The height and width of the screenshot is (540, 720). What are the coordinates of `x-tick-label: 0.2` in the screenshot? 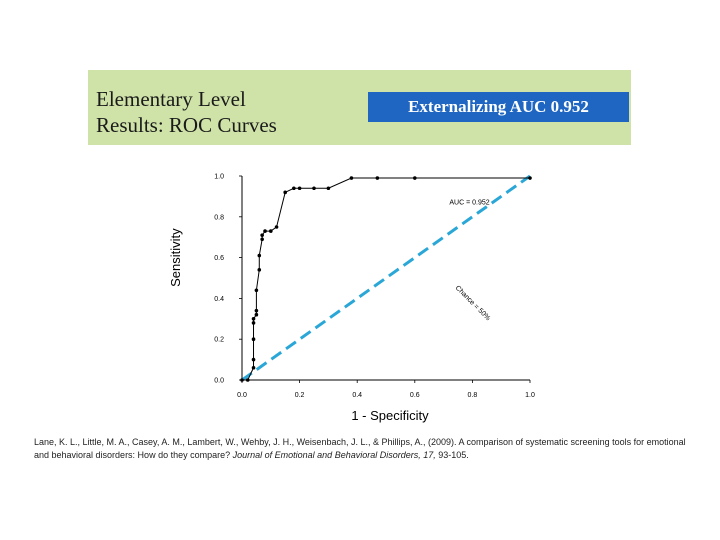 It's located at (300, 395).